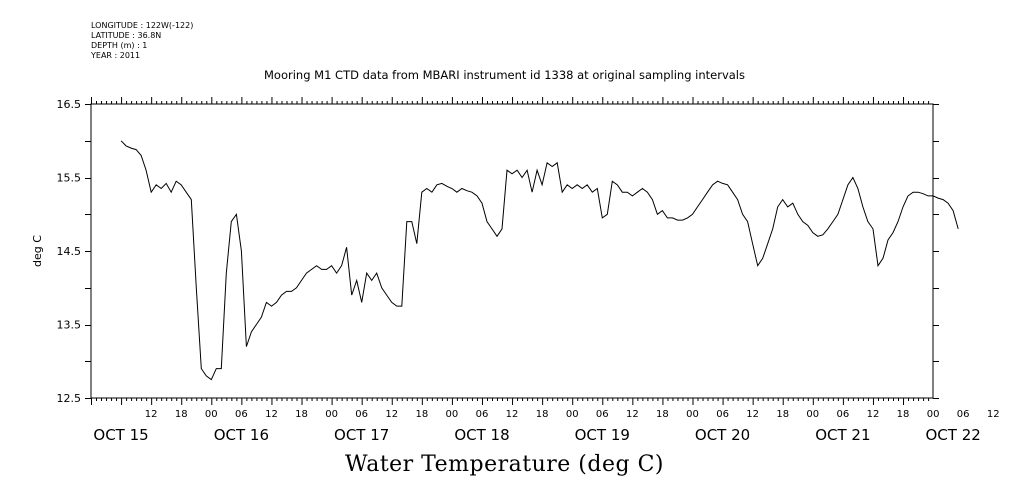 The width and height of the screenshot is (1009, 504). I want to click on y-tick-label: 14.5, so click(69, 251).